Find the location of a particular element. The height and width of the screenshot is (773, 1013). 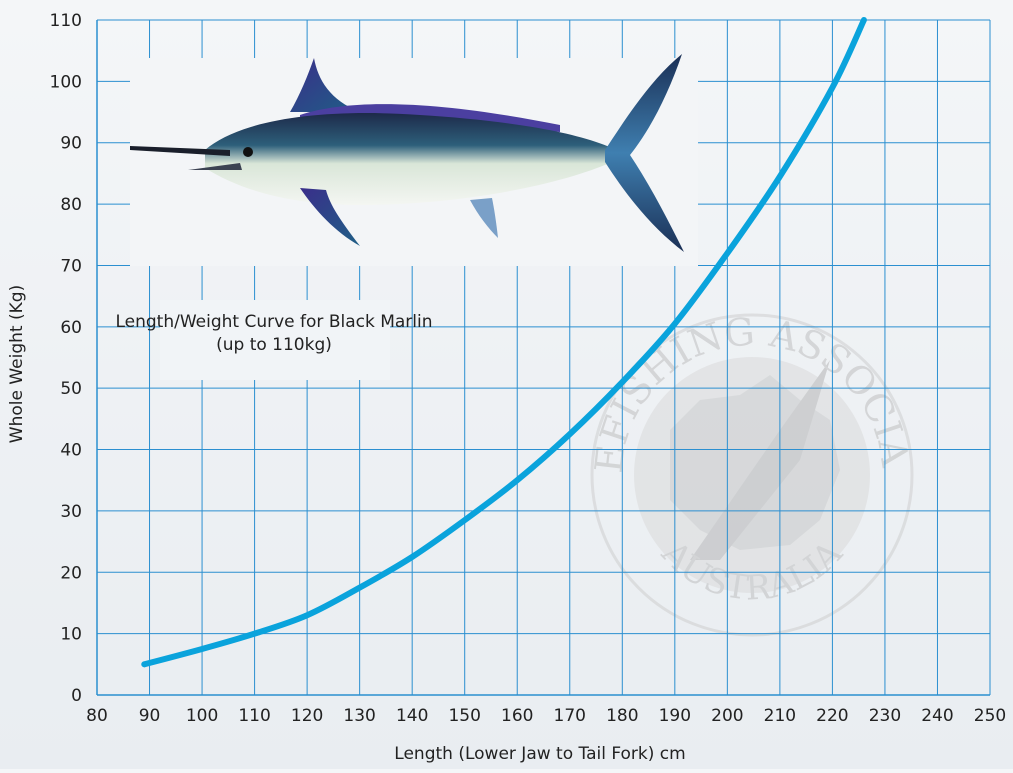

y-tick-label: 10 is located at coordinates (71, 635).